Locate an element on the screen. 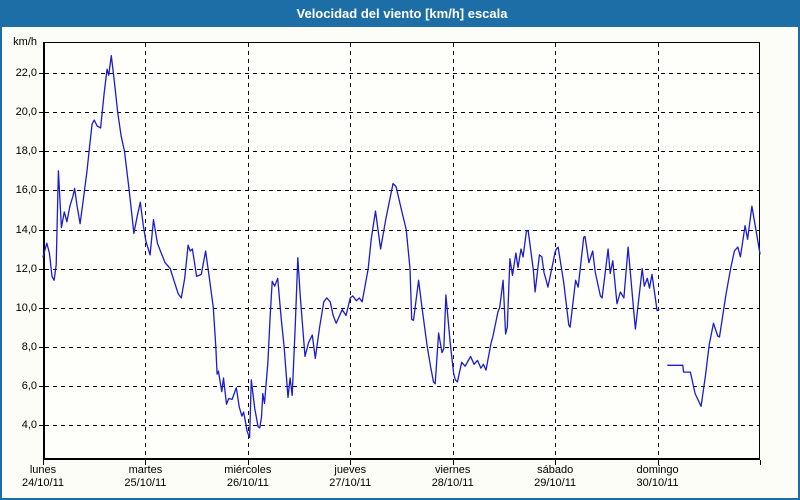 The height and width of the screenshot is (500, 800). y-axis-unit-label: km/h is located at coordinates (25, 42).